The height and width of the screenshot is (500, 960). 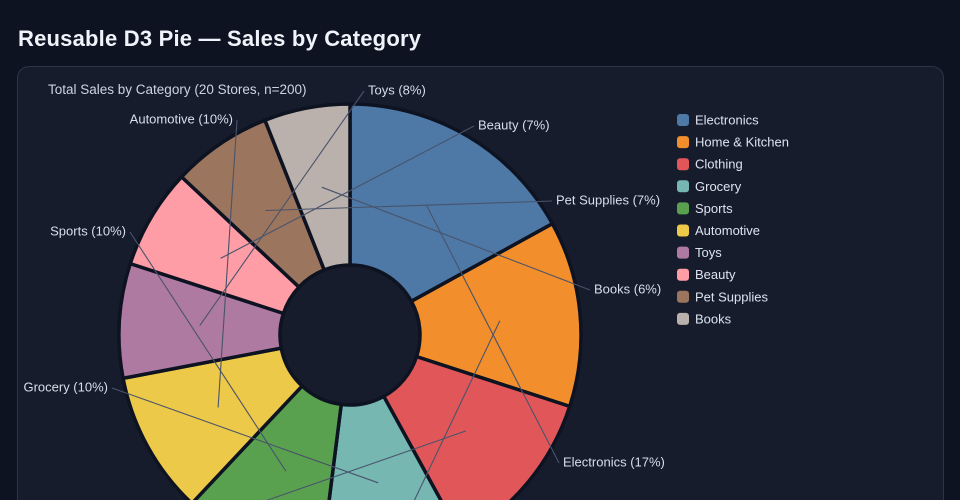 I want to click on legend-label-books: Books, so click(x=713, y=318).